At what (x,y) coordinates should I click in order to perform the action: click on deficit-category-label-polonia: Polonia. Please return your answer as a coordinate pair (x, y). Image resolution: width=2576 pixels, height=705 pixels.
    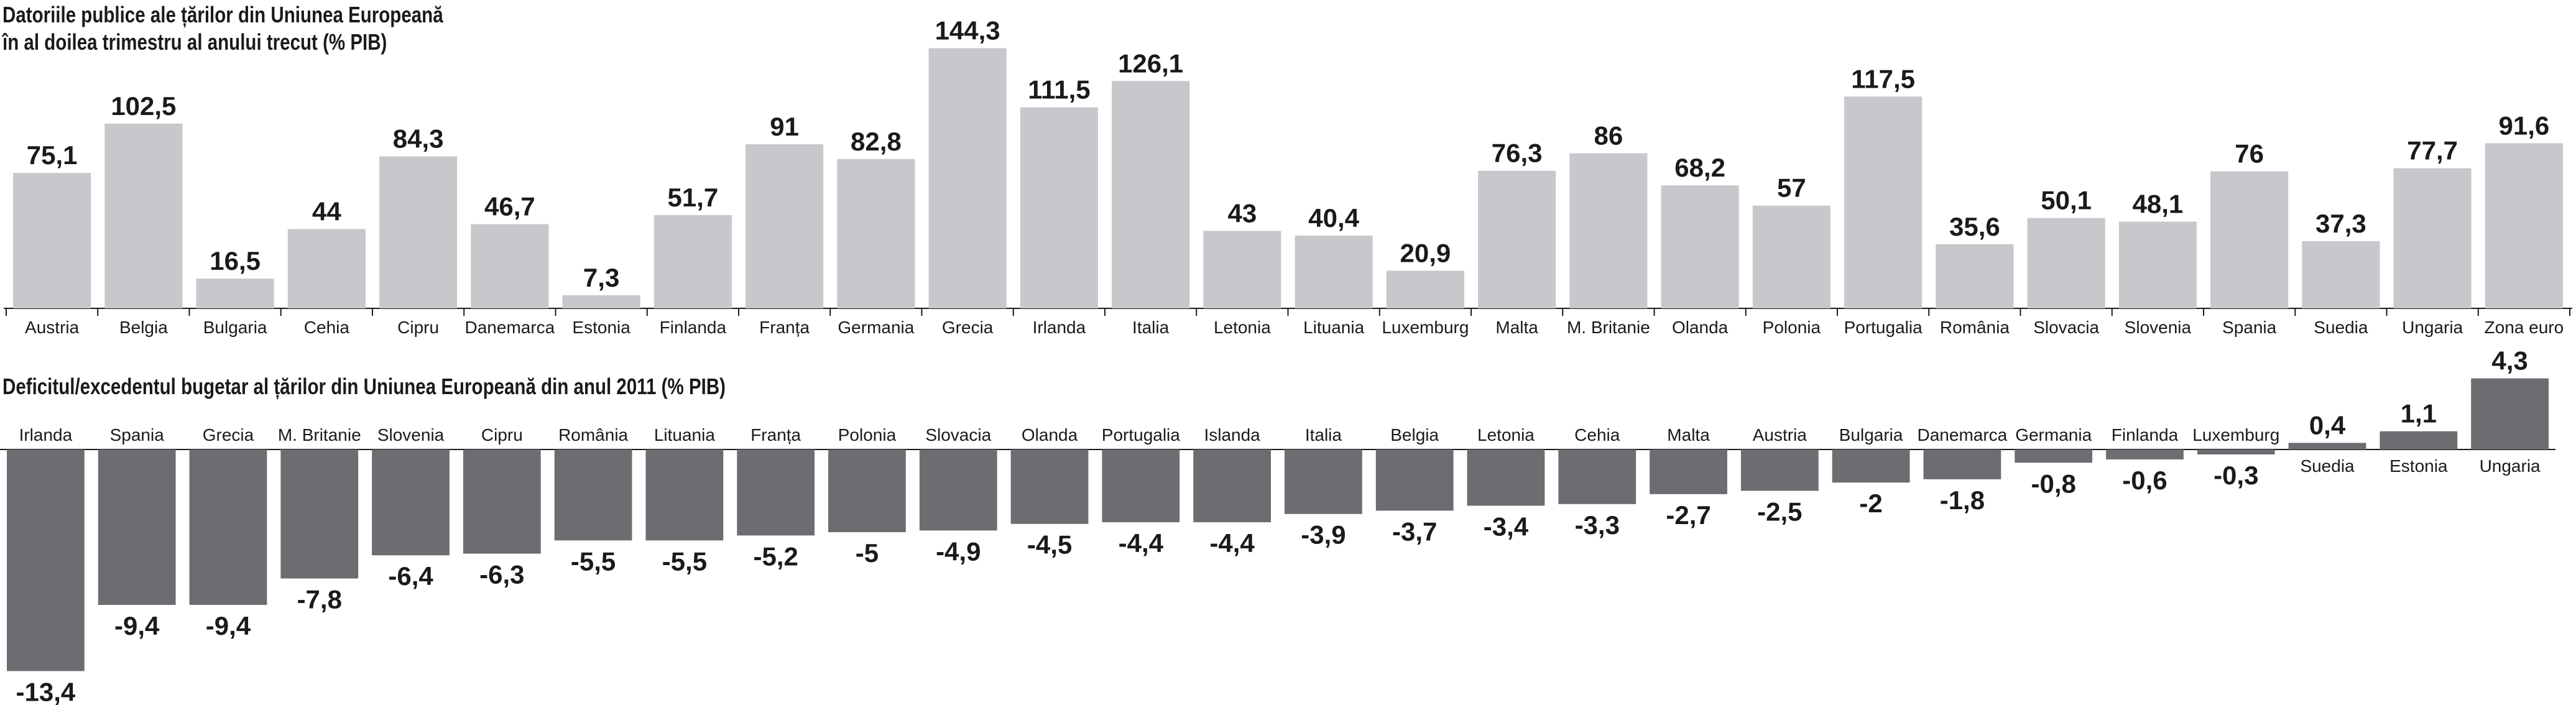
    Looking at the image, I should click on (867, 435).